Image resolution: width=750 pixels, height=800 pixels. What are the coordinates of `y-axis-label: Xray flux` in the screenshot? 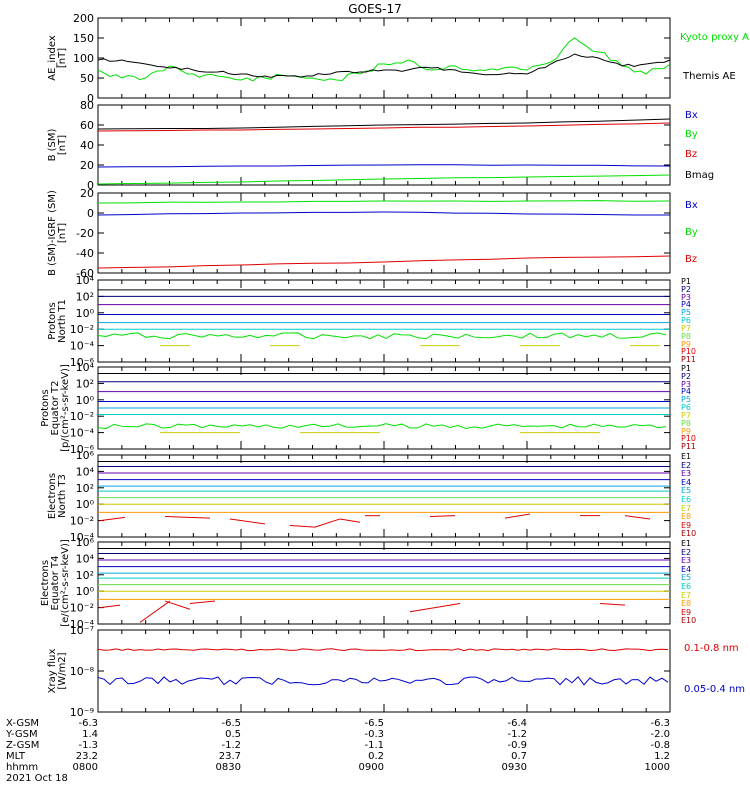 It's located at (52, 671).